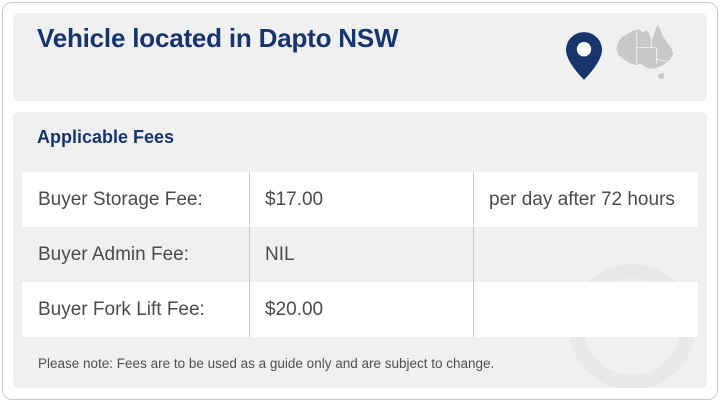  Describe the element at coordinates (294, 199) in the screenshot. I see `fee-value: $17.00` at that location.